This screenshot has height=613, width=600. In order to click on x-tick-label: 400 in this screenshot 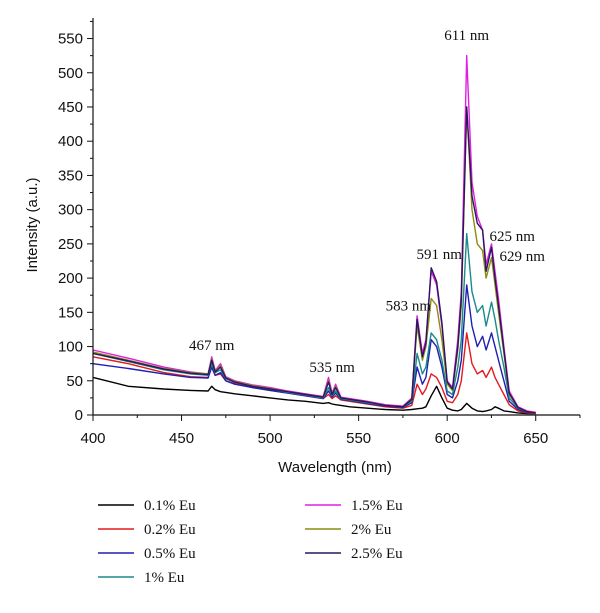, I will do `click(92, 438)`.